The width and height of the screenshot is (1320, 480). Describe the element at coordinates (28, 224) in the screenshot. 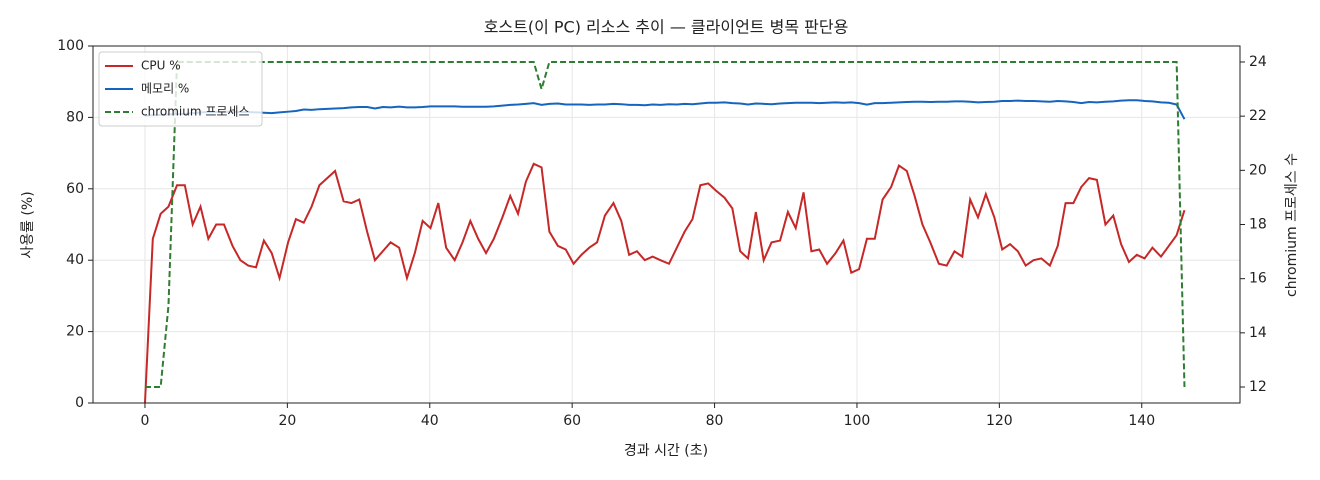

I see `y-axis-label: 사용률 (%)` at that location.